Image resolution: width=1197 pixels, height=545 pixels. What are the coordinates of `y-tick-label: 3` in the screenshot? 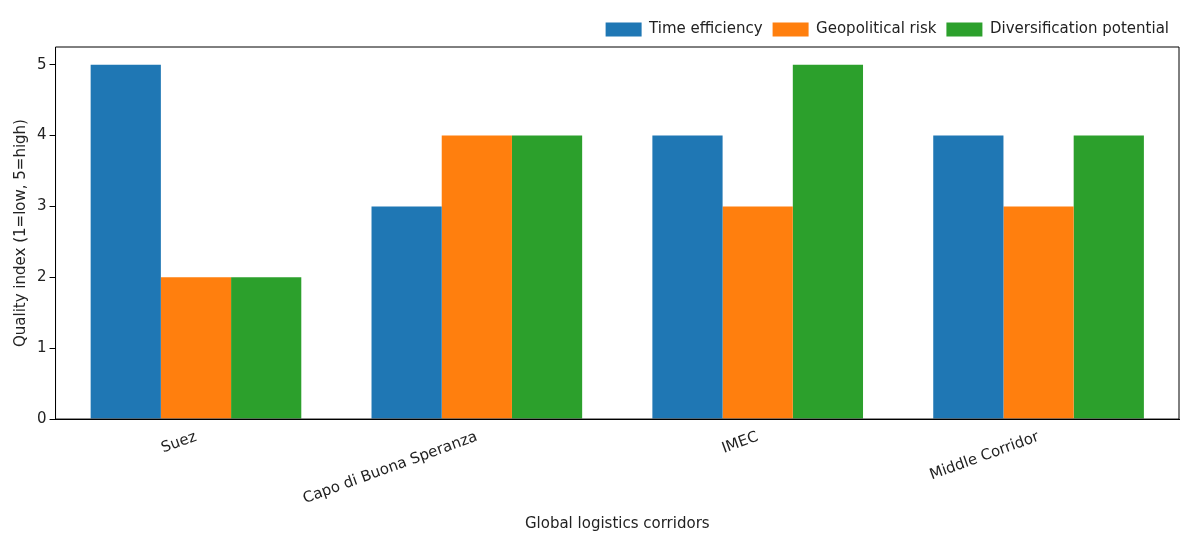 It's located at (42, 205).